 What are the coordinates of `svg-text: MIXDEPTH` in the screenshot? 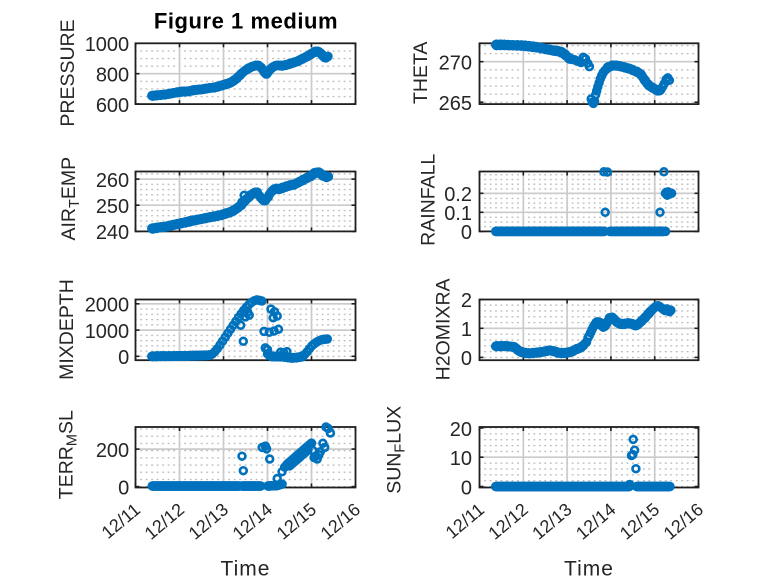 It's located at (67, 329).